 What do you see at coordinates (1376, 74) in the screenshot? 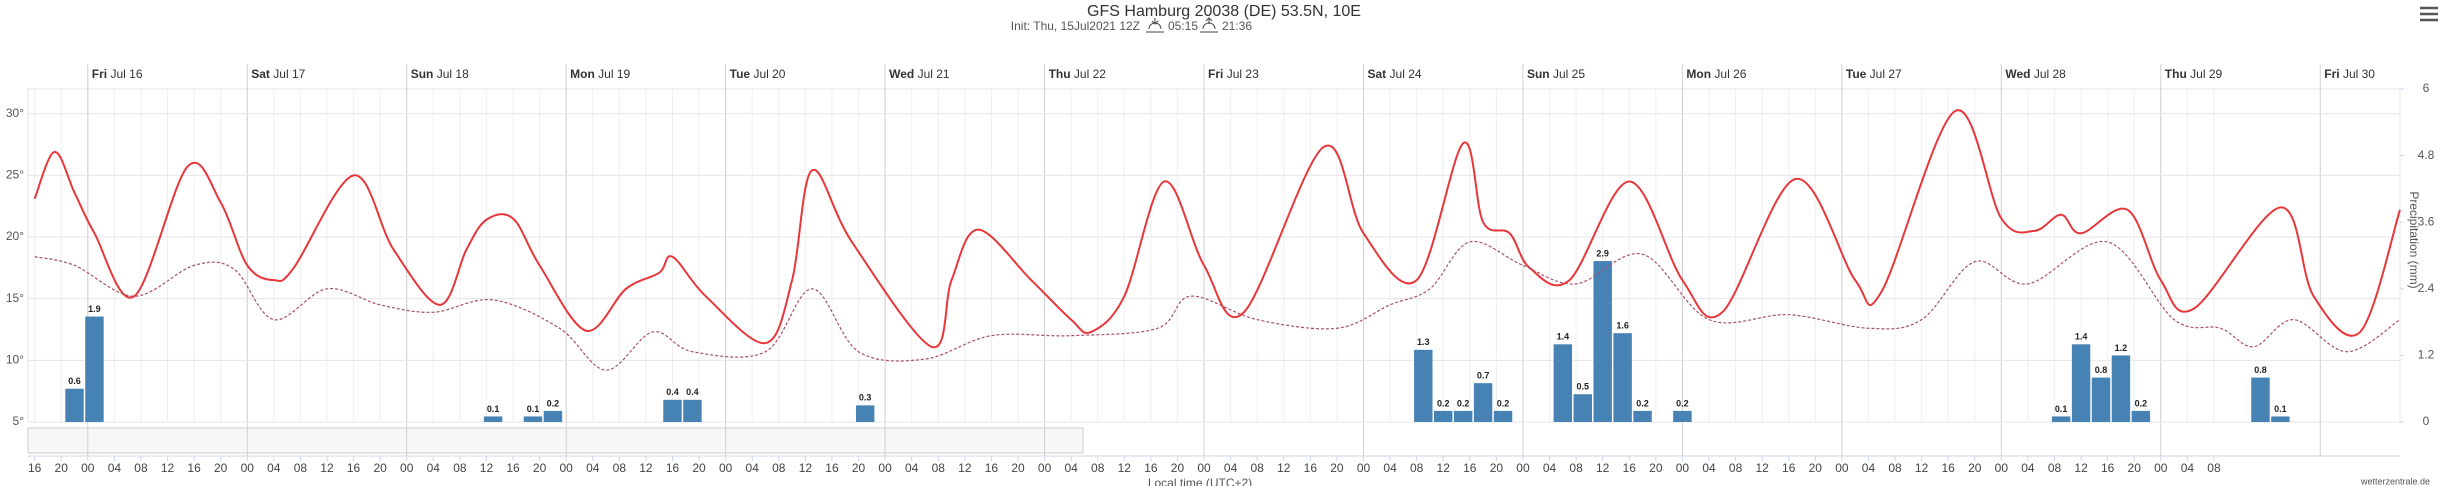
I see `weekday: Sat` at bounding box center [1376, 74].